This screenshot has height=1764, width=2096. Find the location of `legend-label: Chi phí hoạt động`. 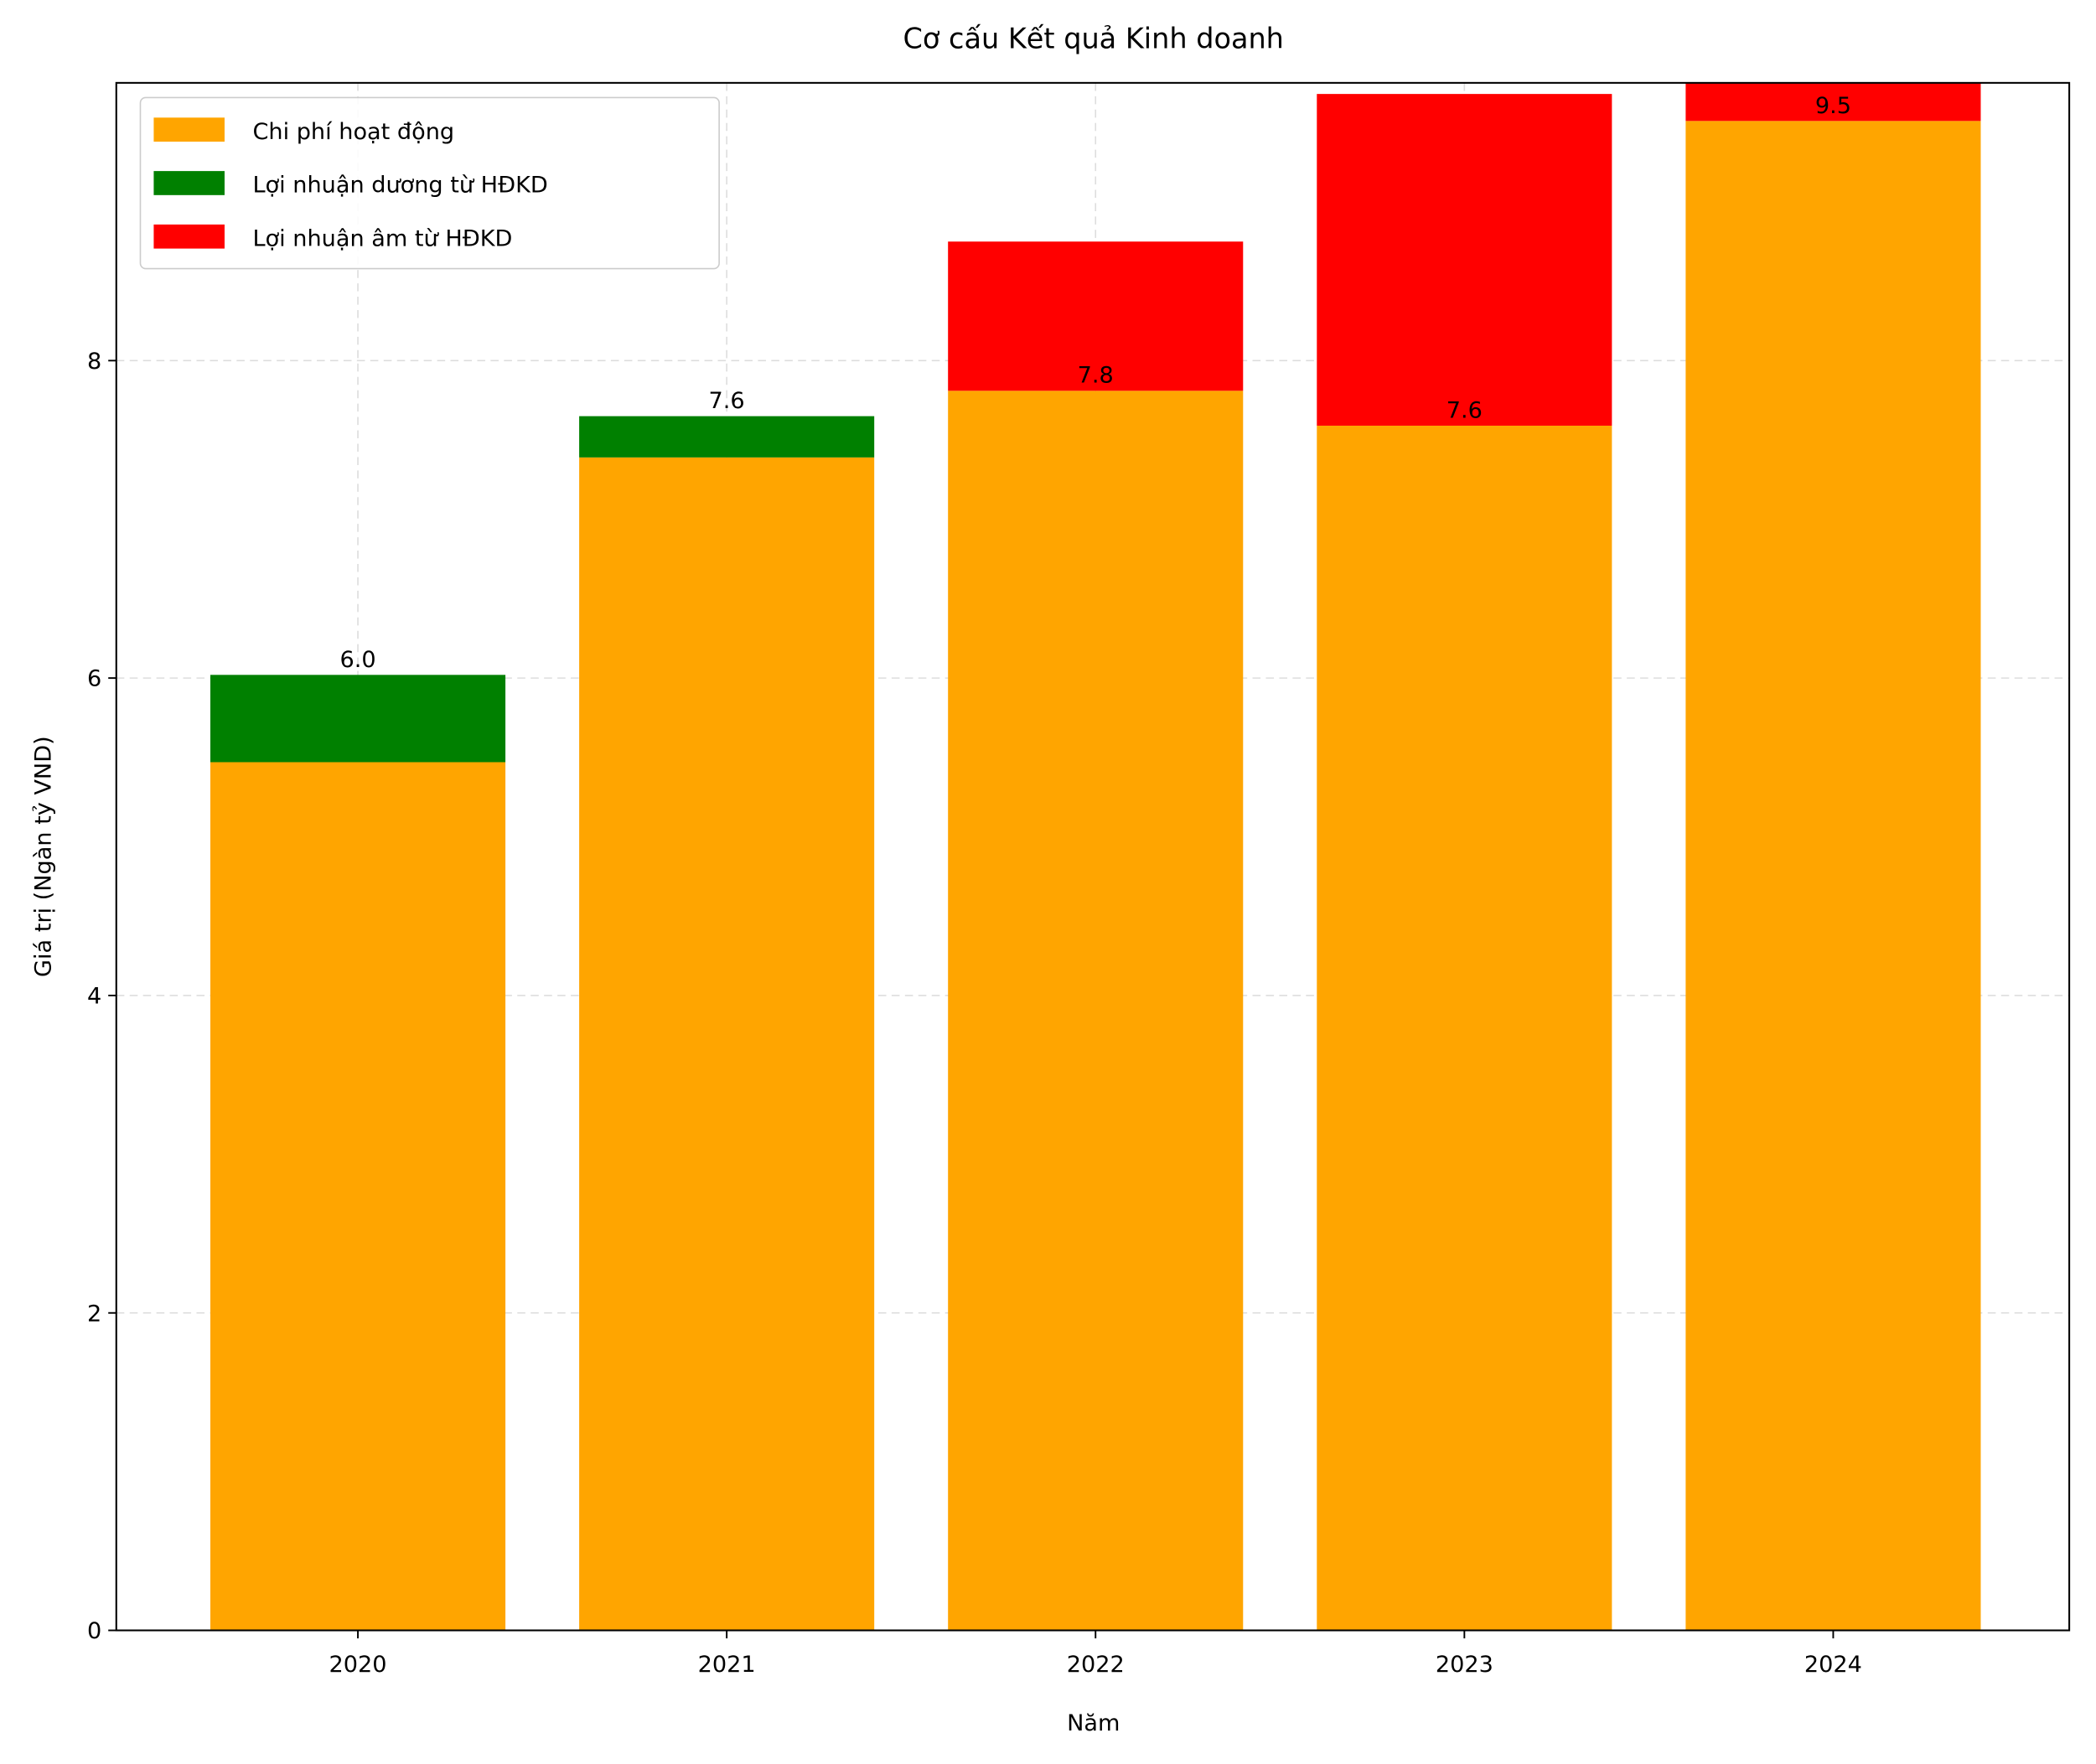

legend-label: Chi phí hoạt động is located at coordinates (353, 132).